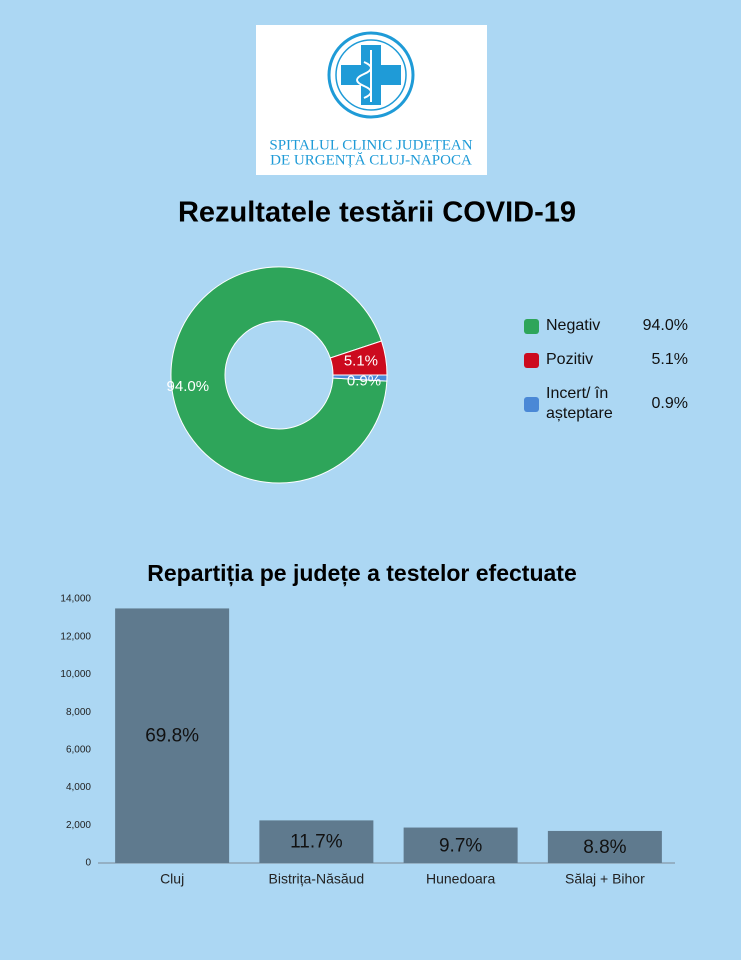  Describe the element at coordinates (579, 403) in the screenshot. I see `legend-label: Incert/ în așteptare` at that location.